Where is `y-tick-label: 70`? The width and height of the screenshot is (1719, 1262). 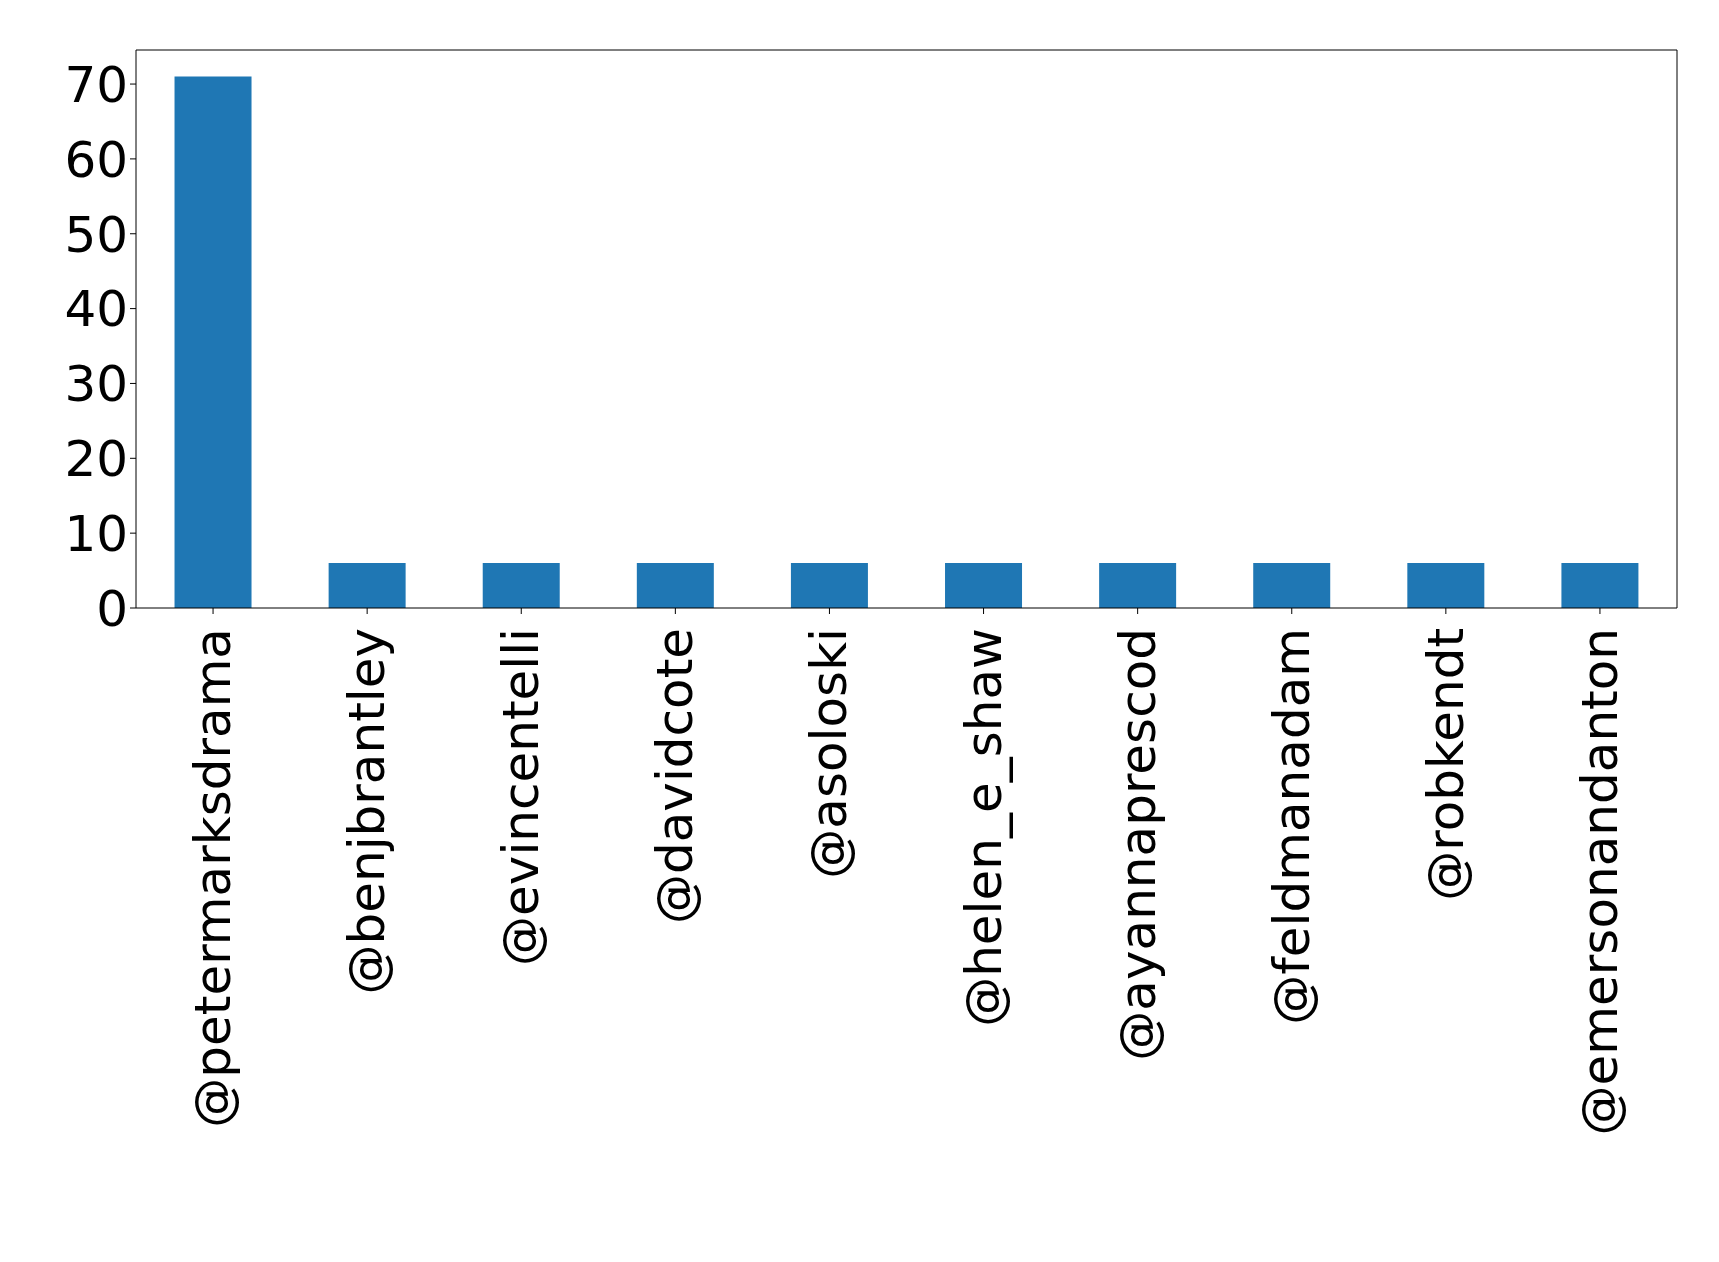
y-tick-label: 70 is located at coordinates (96, 84).